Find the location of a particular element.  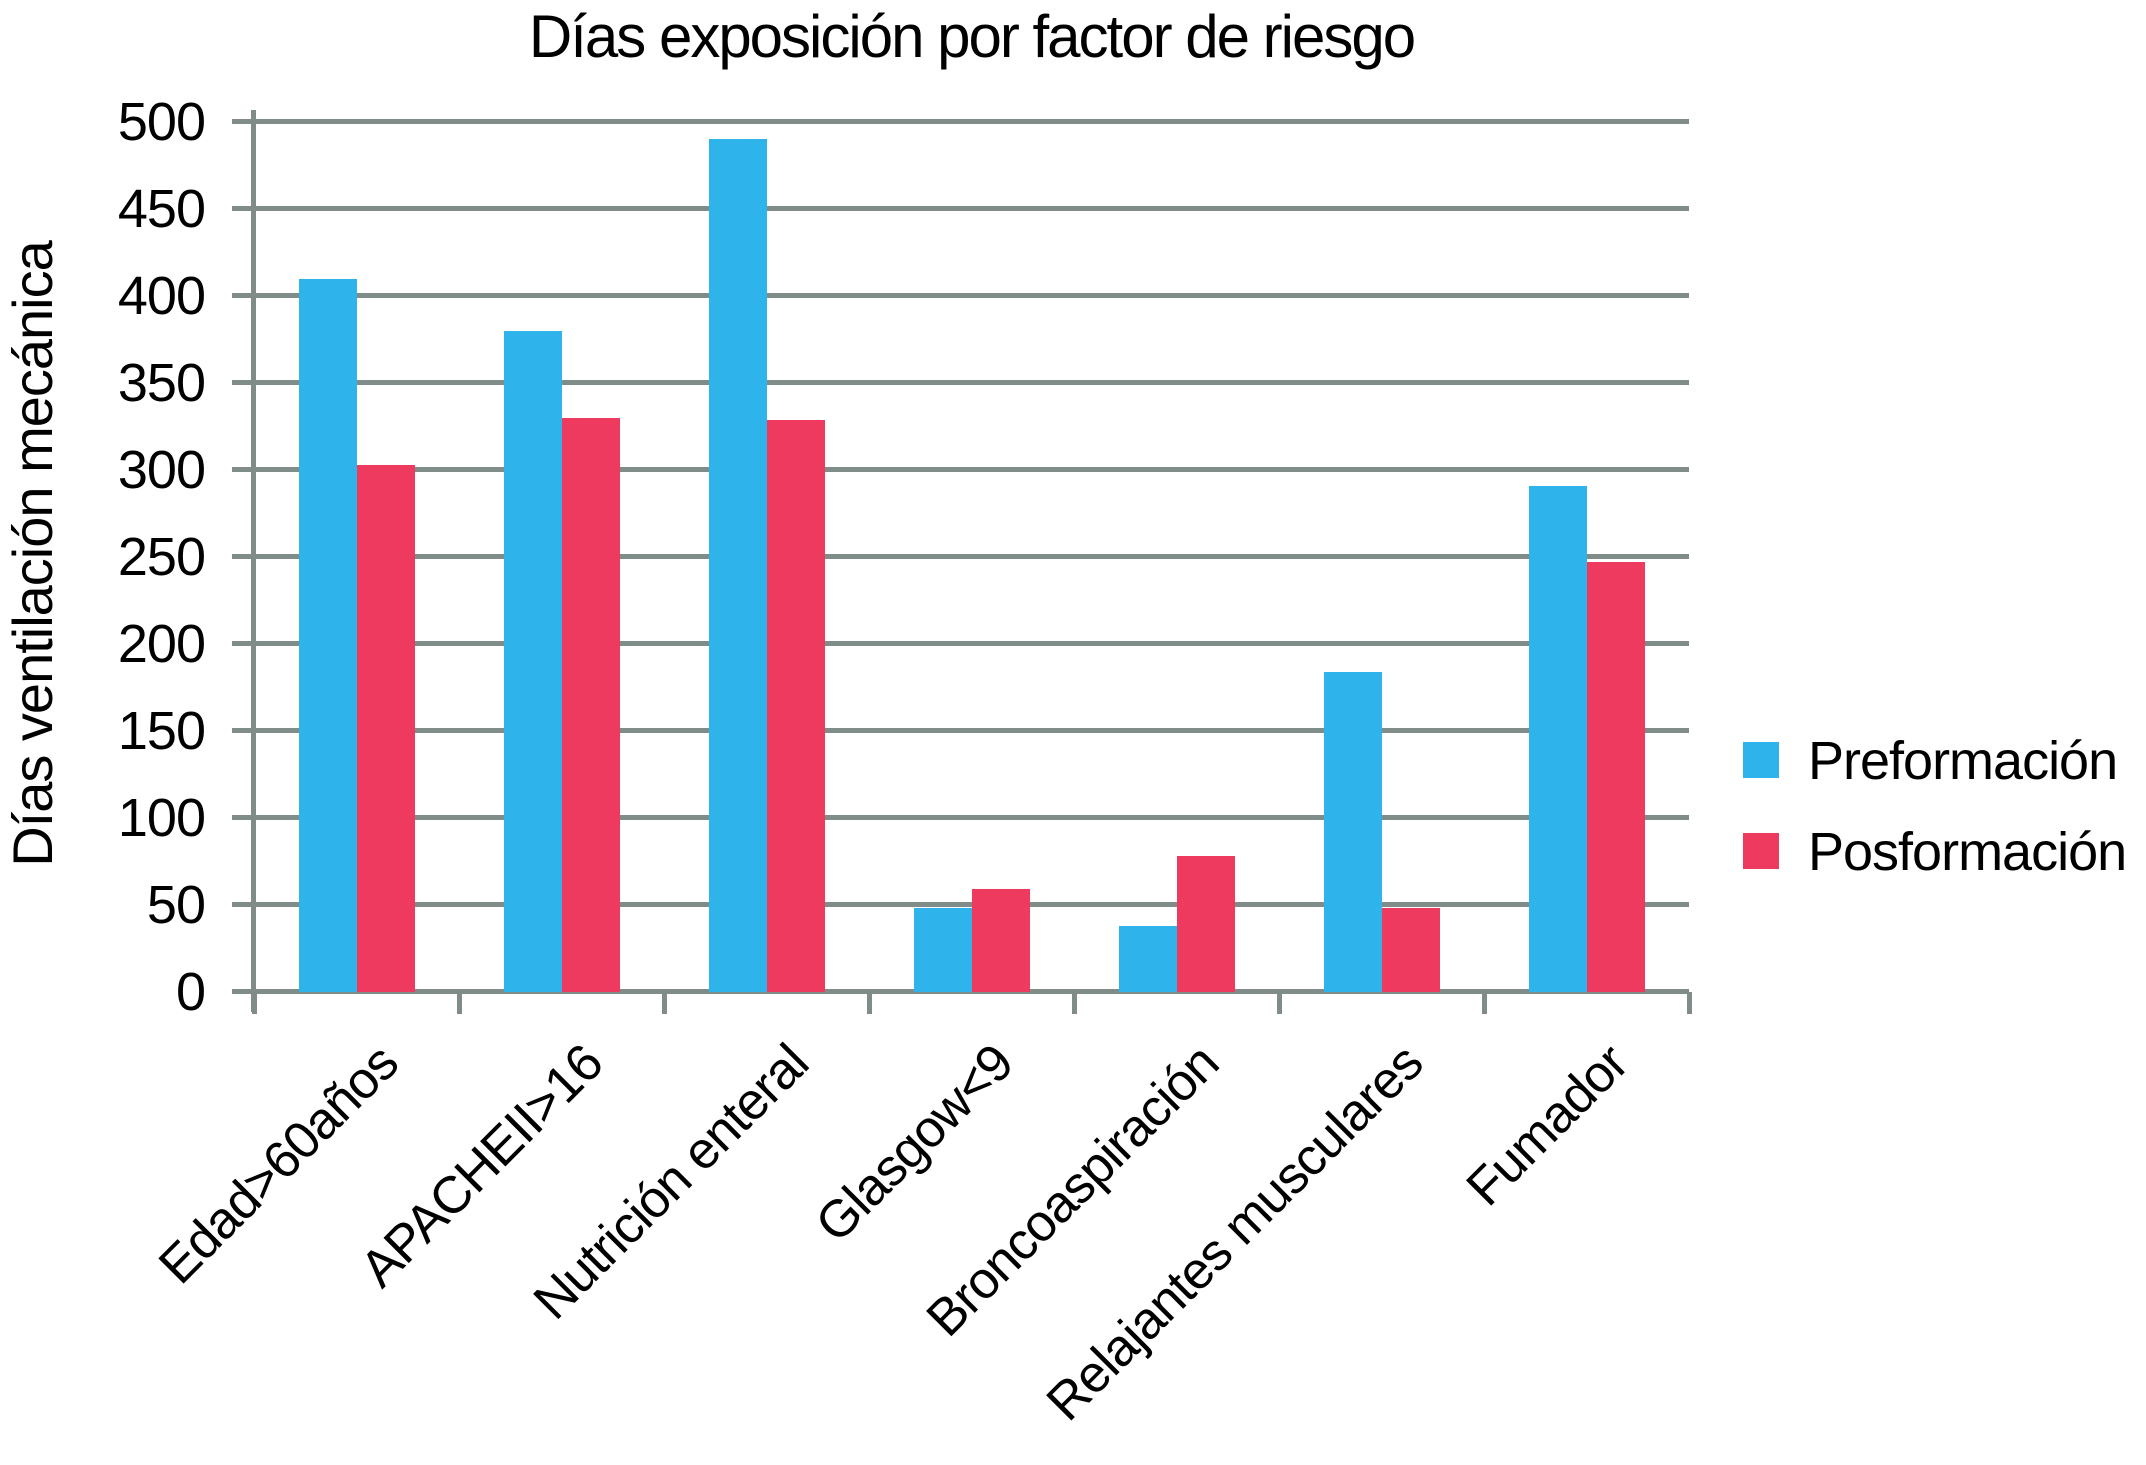

chart-title: Días exposición por factor de riesgo is located at coordinates (972, 36).